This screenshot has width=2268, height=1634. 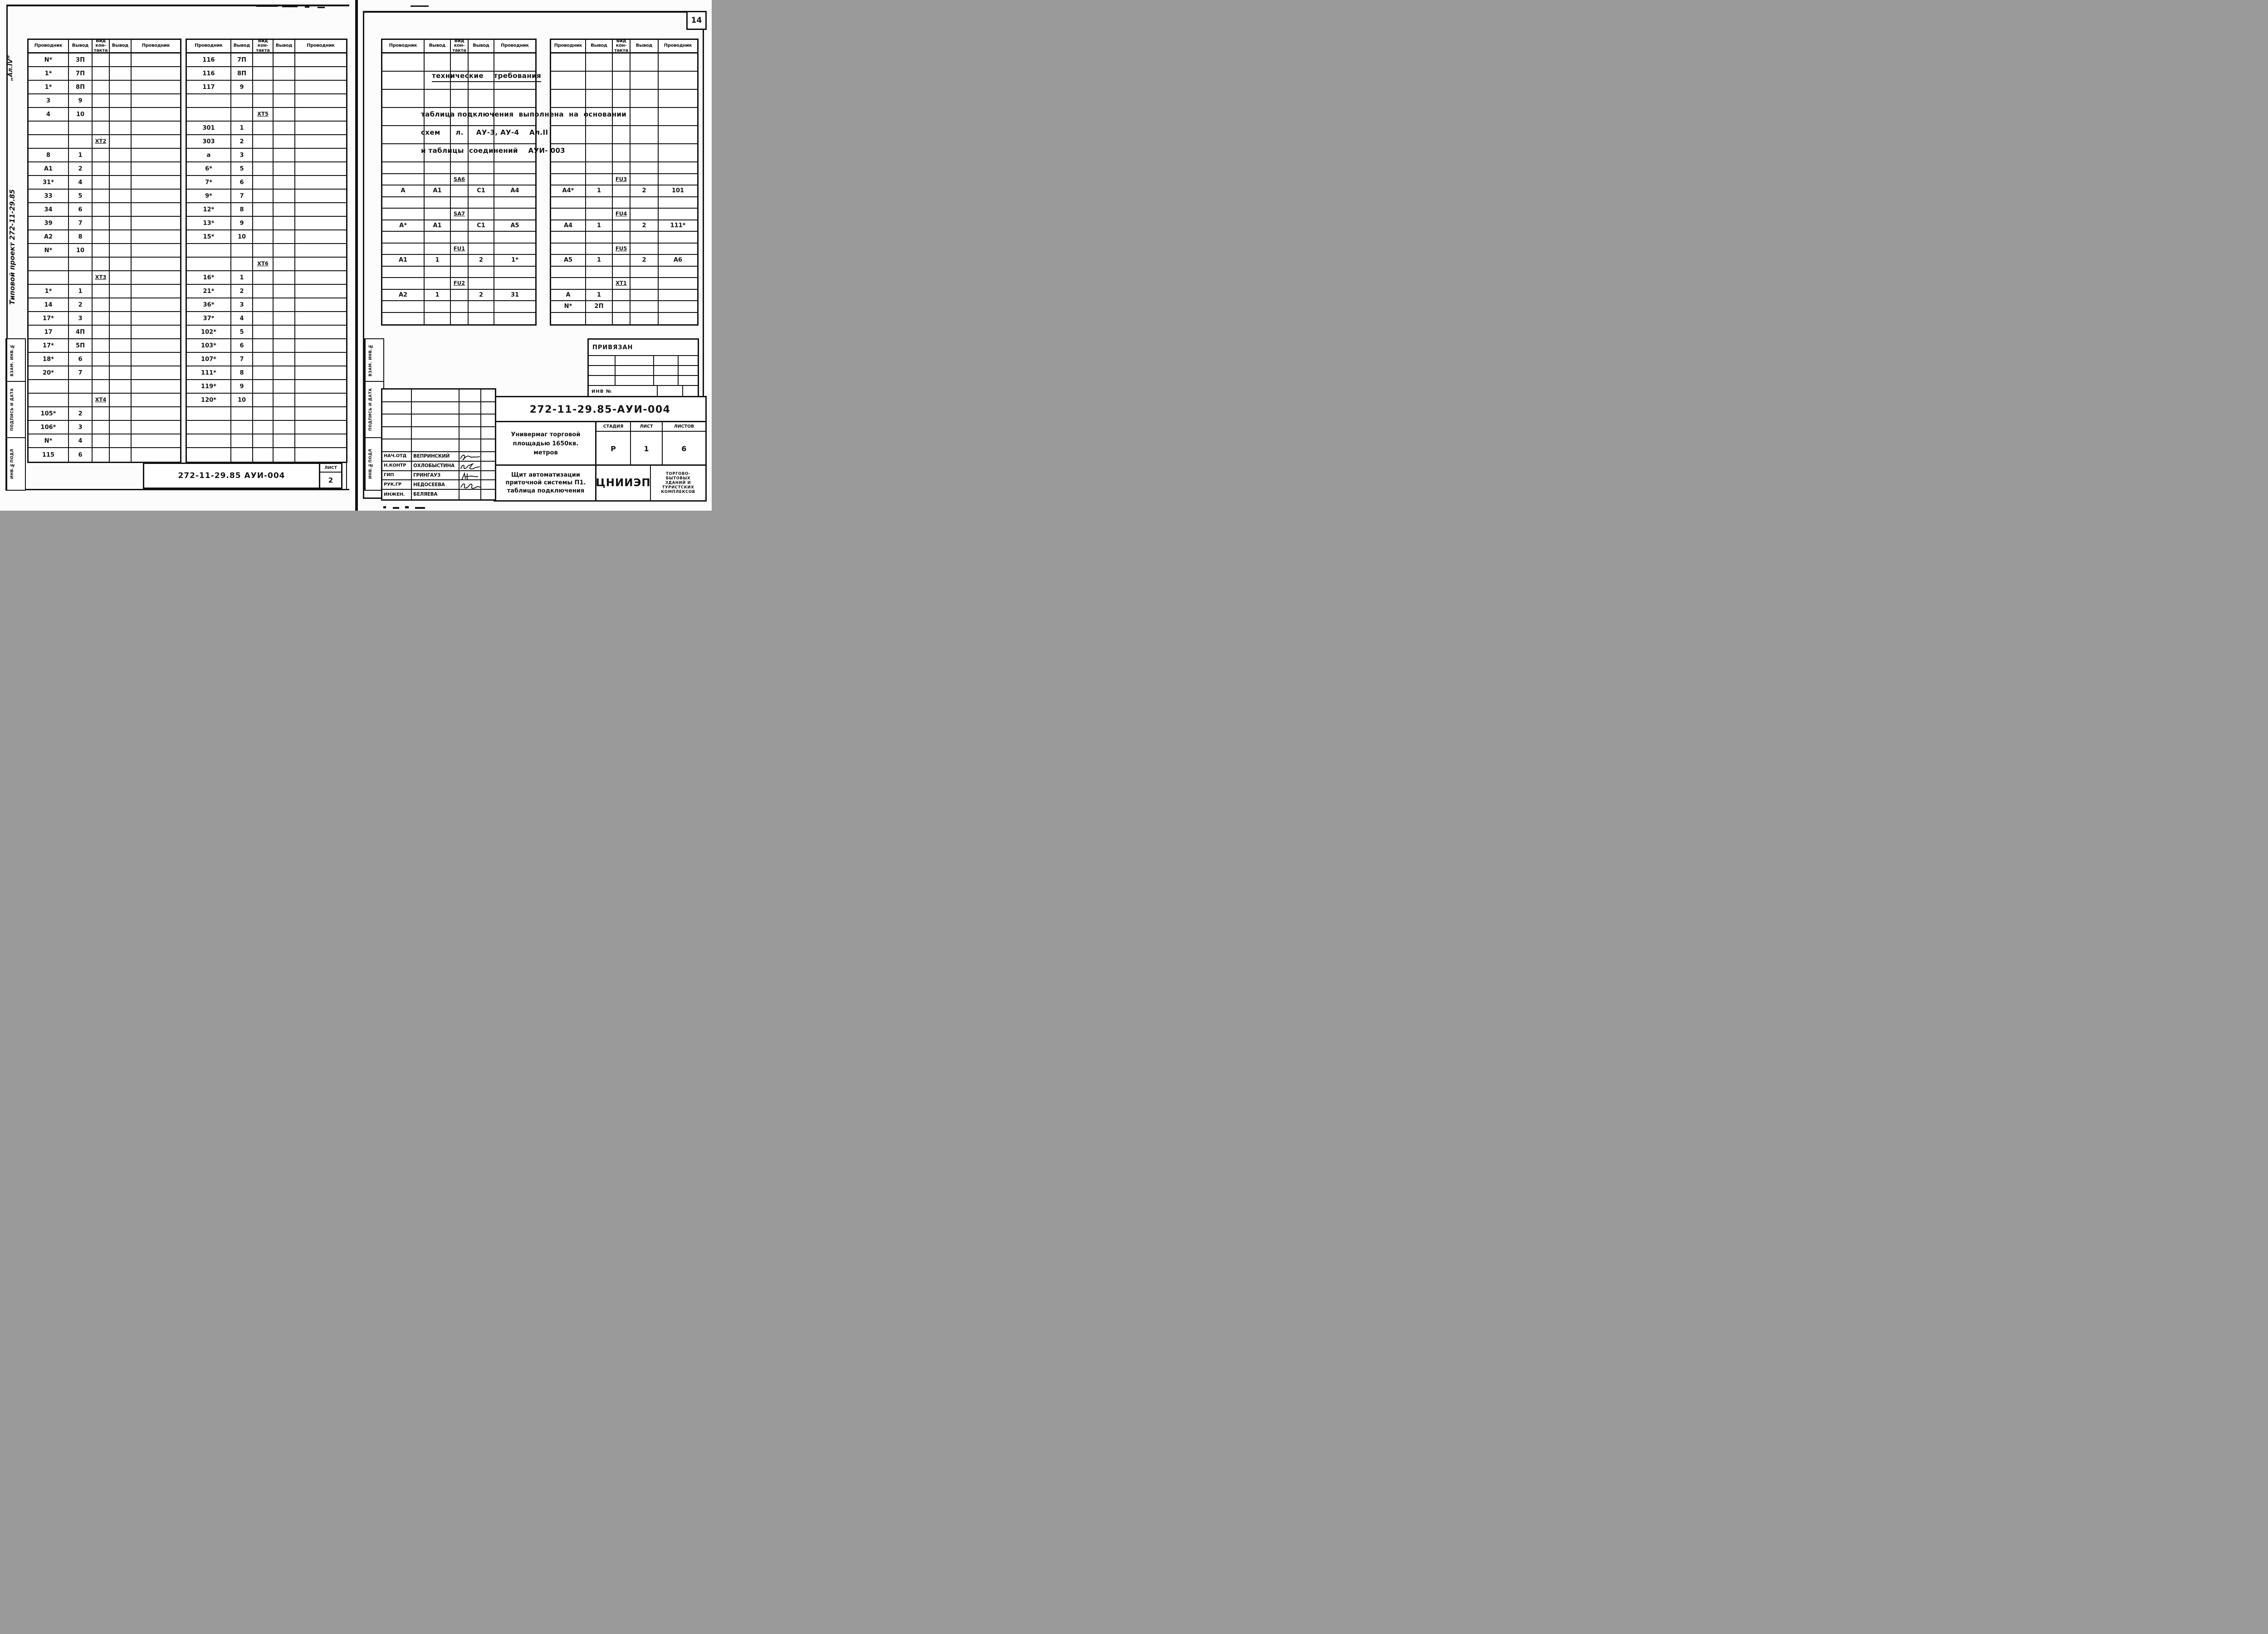 I want to click on privyazan-empty-cell, so click(x=671, y=391).